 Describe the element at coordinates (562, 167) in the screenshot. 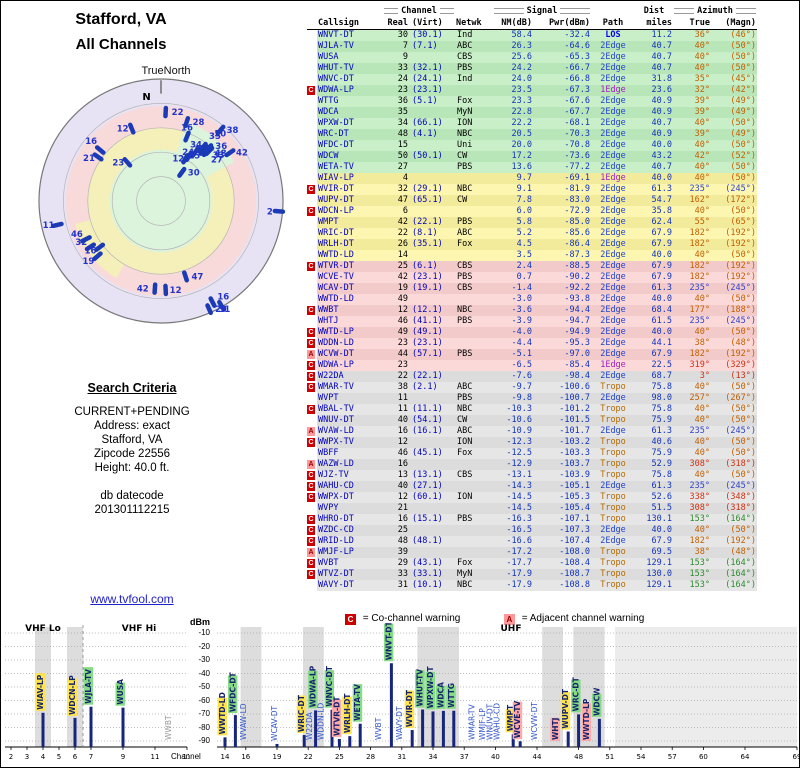

I see `power-dbm: -77.2` at that location.